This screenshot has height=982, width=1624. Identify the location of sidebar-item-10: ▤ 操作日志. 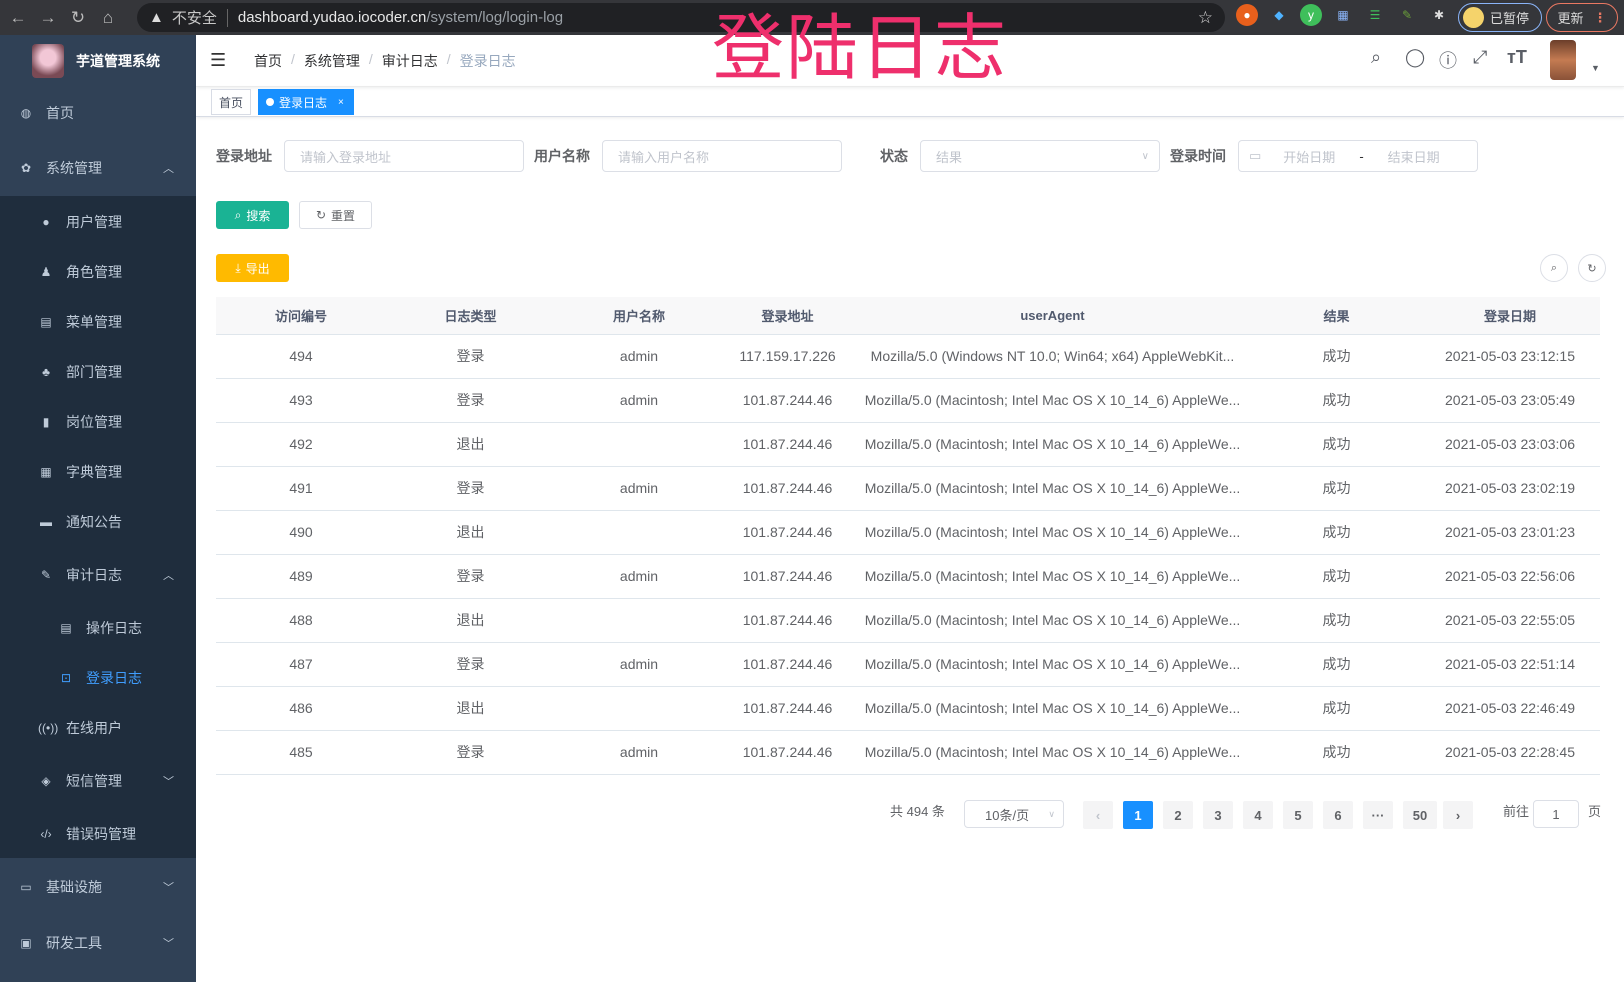
(98, 628).